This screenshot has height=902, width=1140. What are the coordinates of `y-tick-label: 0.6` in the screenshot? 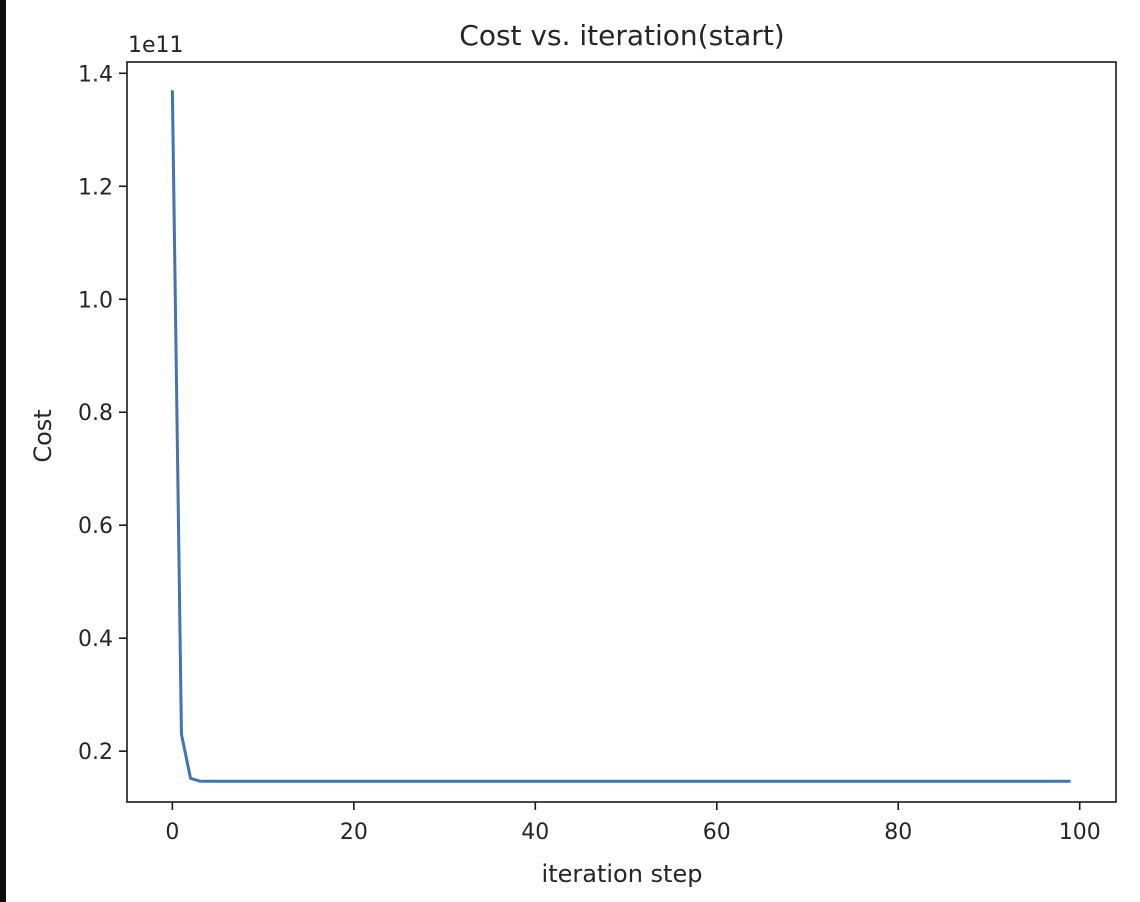 It's located at (95, 526).